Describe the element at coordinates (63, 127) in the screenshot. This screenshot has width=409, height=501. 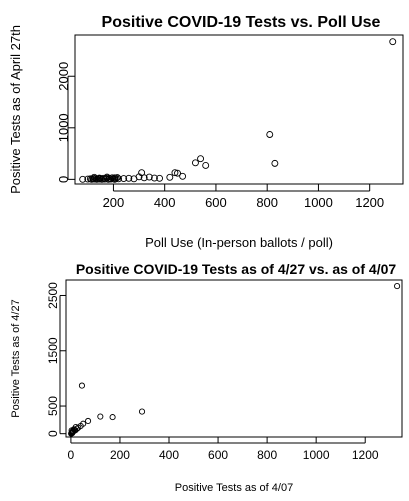
I see `y-tick-label: 1000` at that location.